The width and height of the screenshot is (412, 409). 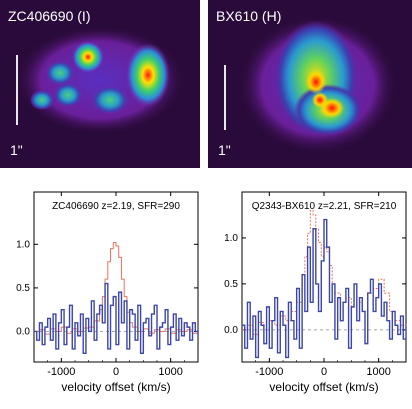 I want to click on image-label: ZC406690 (I), so click(x=49, y=16).